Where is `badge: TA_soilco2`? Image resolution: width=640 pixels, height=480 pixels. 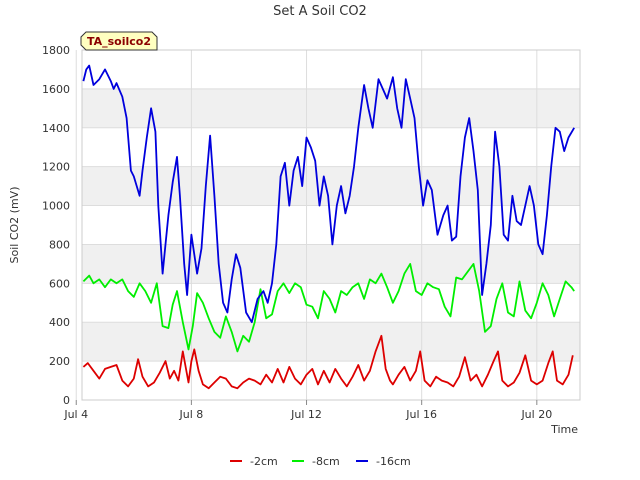
badge: TA_soilco2 is located at coordinates (119, 41).